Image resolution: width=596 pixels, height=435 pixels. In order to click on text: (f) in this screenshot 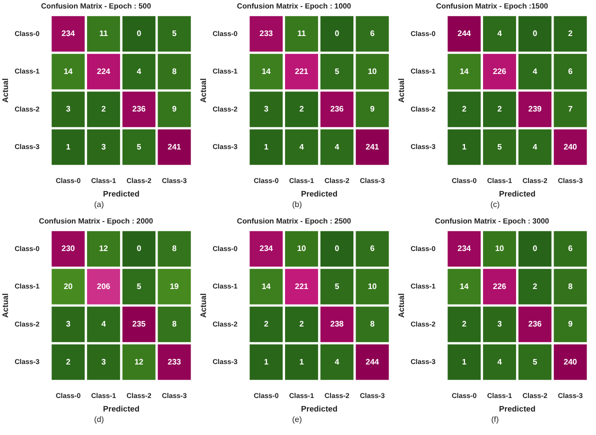, I will do `click(495, 420)`.